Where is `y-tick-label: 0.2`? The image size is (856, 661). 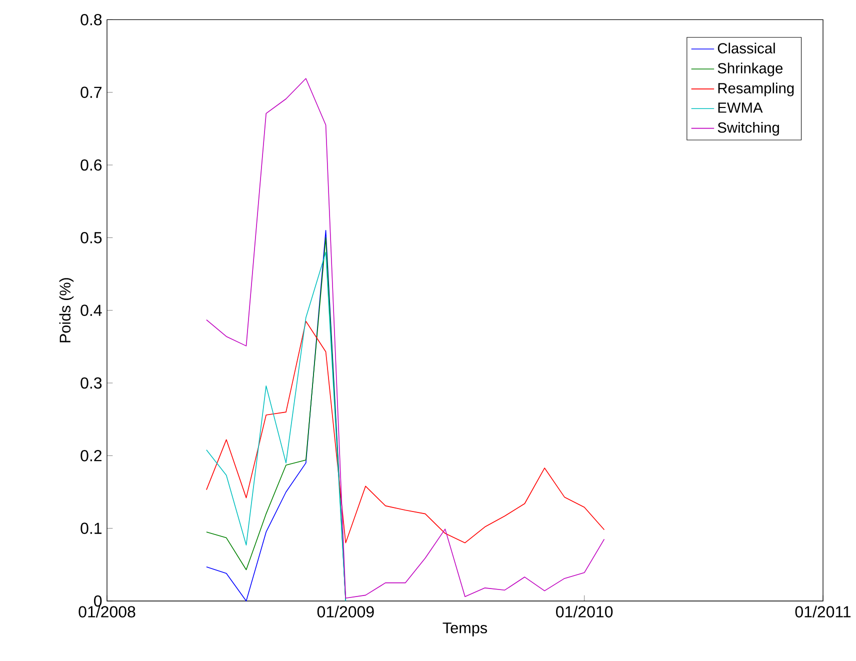 y-tick-label: 0.2 is located at coordinates (91, 456).